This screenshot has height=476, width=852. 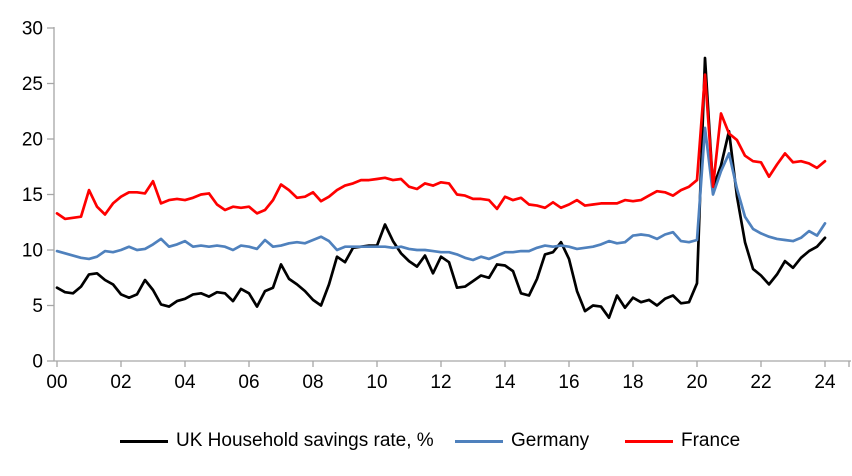 I want to click on legend-item-france: France, so click(x=682, y=441).